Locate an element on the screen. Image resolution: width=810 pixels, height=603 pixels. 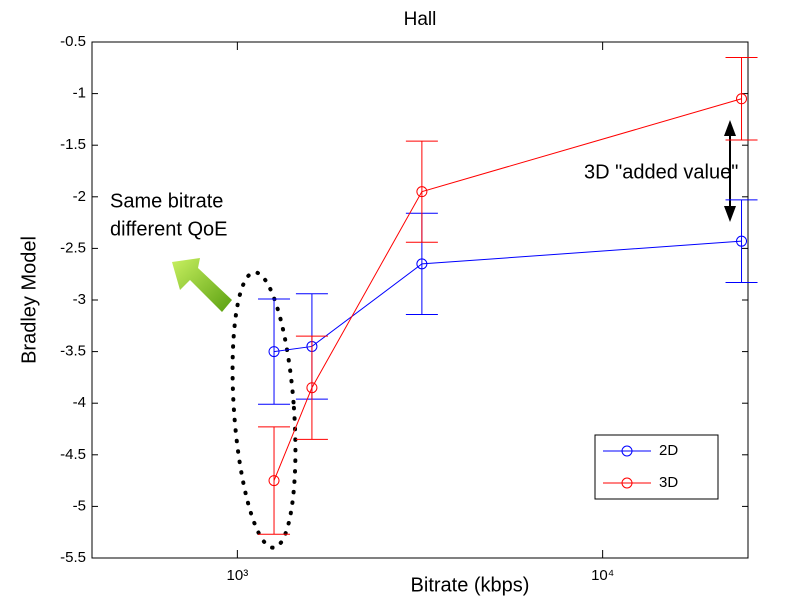
double-arrow is located at coordinates (730, 171).